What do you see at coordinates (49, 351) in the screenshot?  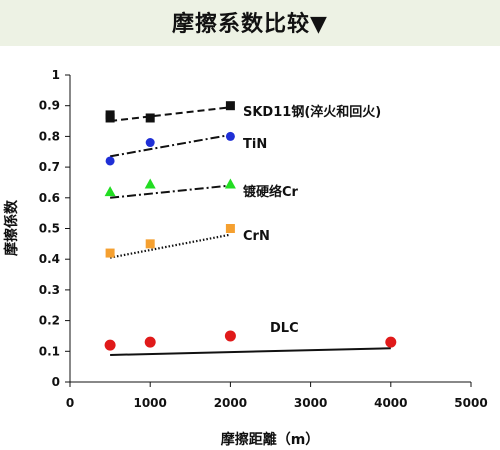 I see `y-tick-label: 0.1` at bounding box center [49, 351].